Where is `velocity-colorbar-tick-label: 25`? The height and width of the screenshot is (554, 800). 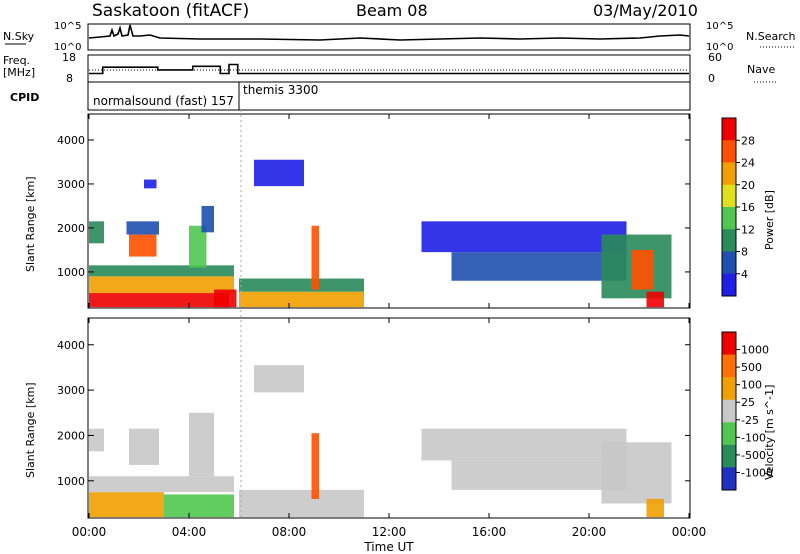
velocity-colorbar-tick-label: 25 is located at coordinates (748, 402).